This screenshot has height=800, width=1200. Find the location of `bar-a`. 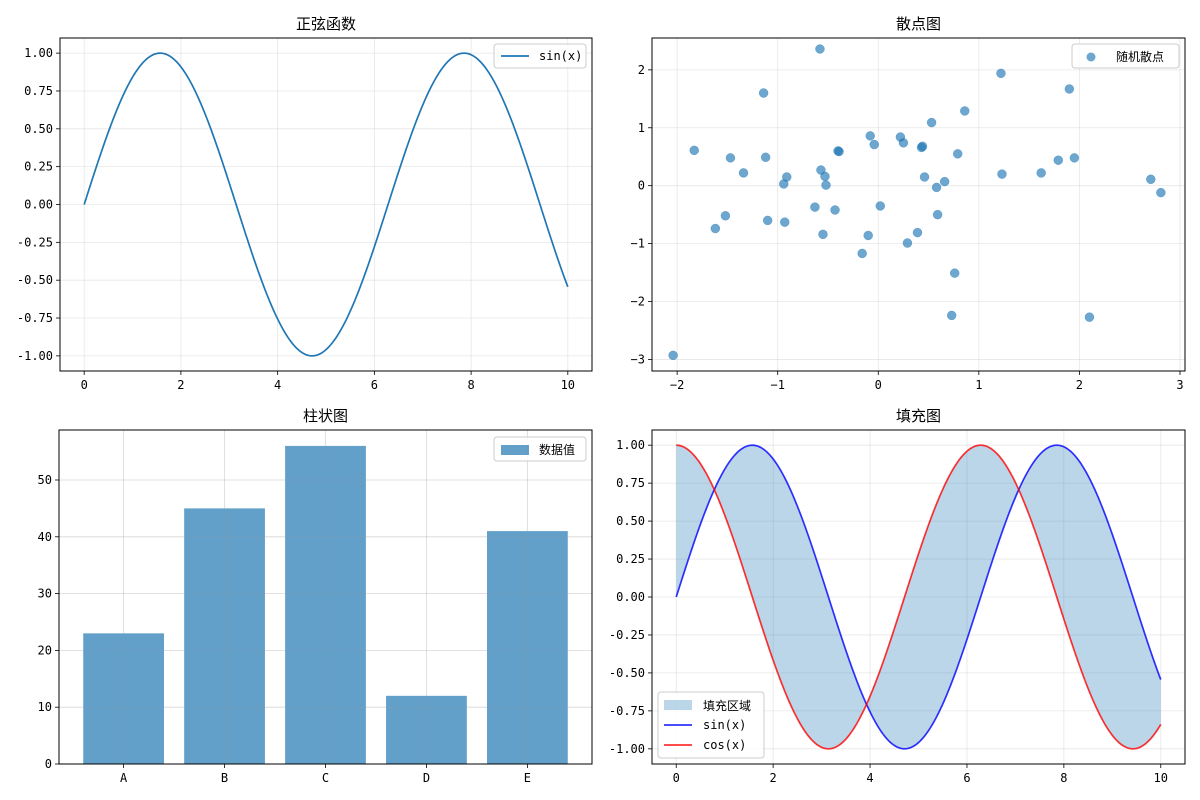

bar-a is located at coordinates (123, 698).